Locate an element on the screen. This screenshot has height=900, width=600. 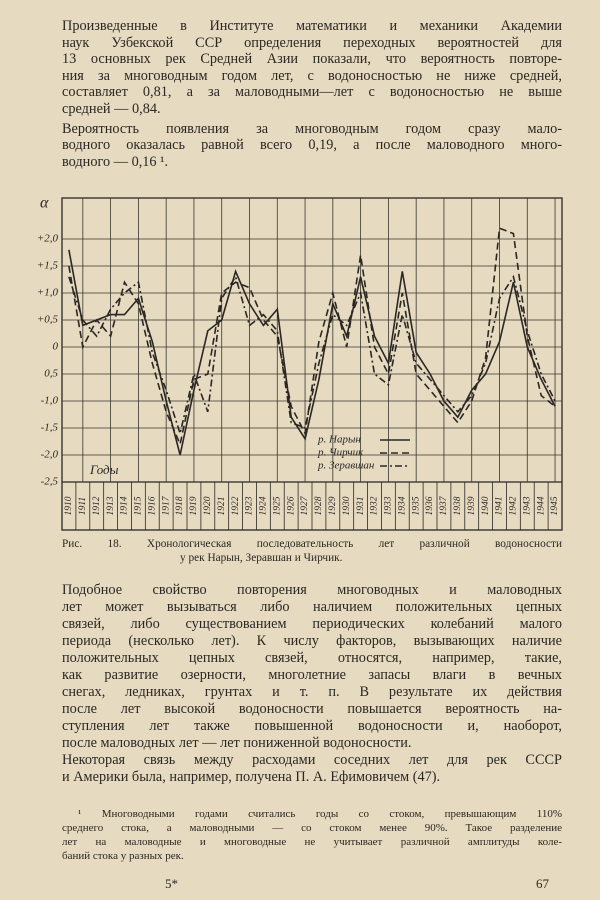
signature: 5* is located at coordinates (171, 883).